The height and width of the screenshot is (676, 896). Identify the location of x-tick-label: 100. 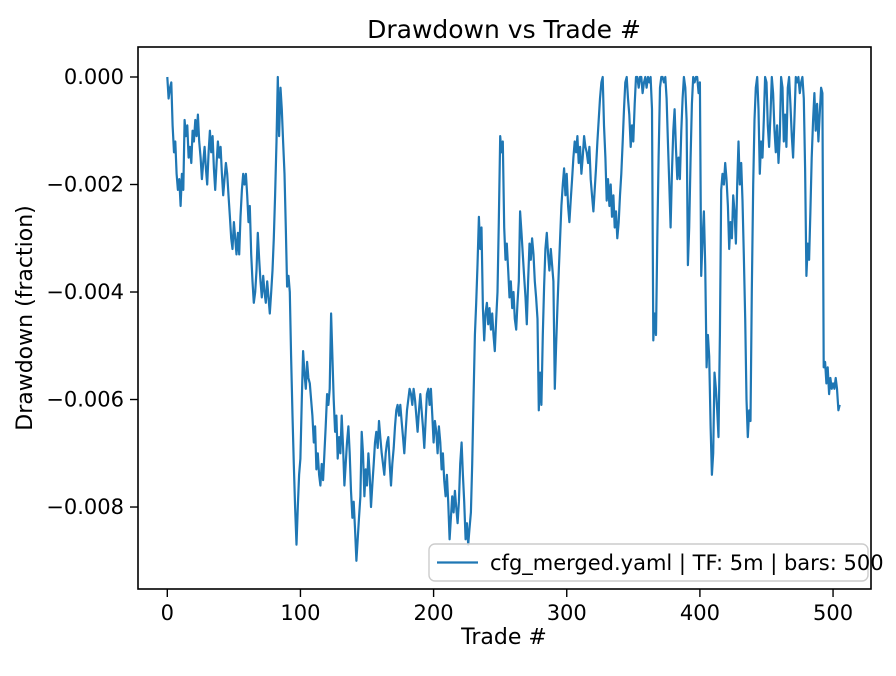
(300, 613).